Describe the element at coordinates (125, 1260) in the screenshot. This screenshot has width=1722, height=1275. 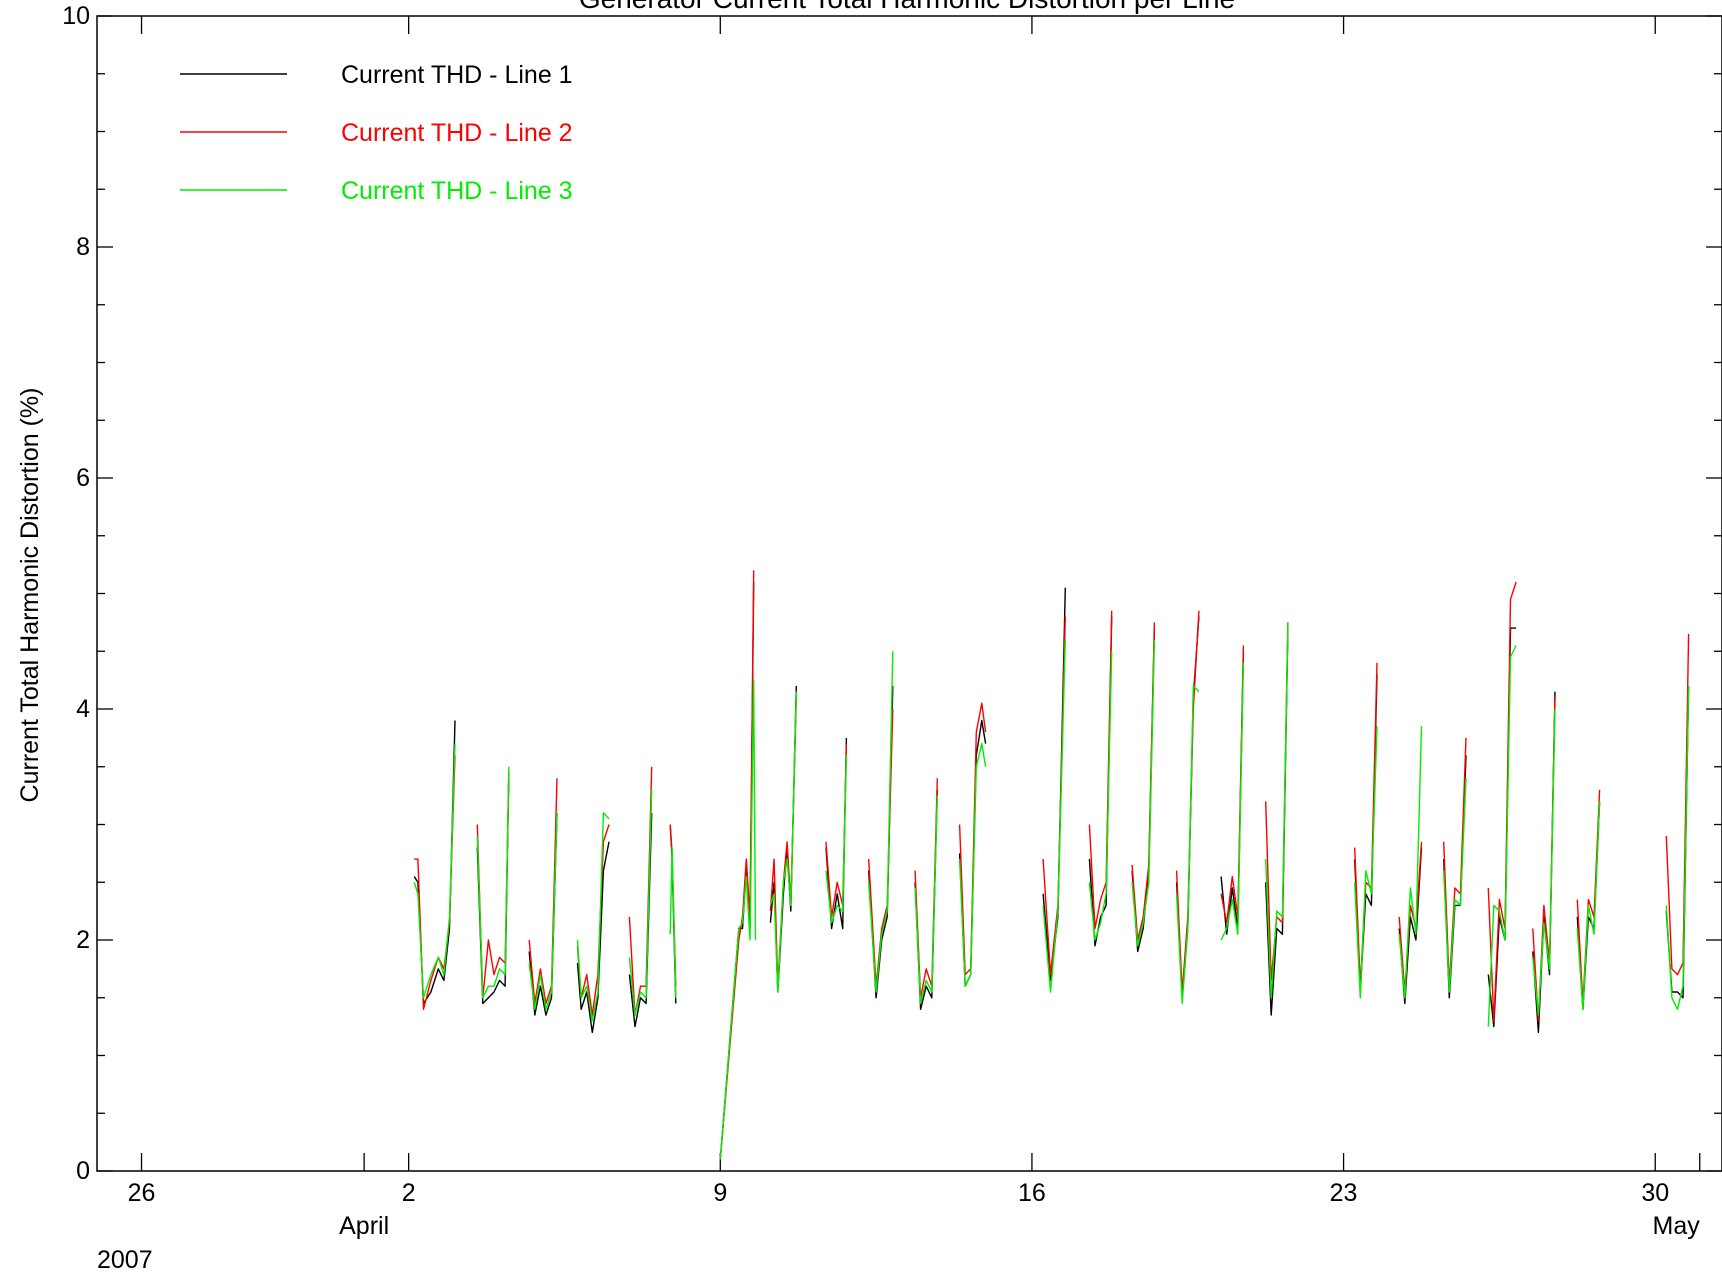
I see `x-year-label: 2007` at that location.